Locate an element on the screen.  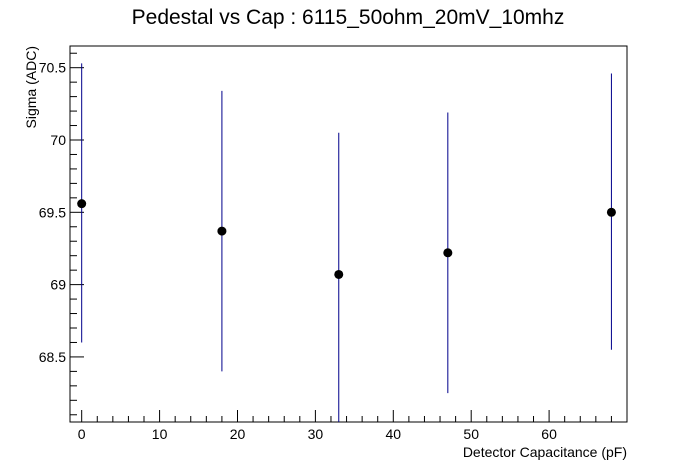
x-tick-label: 50 is located at coordinates (471, 434).